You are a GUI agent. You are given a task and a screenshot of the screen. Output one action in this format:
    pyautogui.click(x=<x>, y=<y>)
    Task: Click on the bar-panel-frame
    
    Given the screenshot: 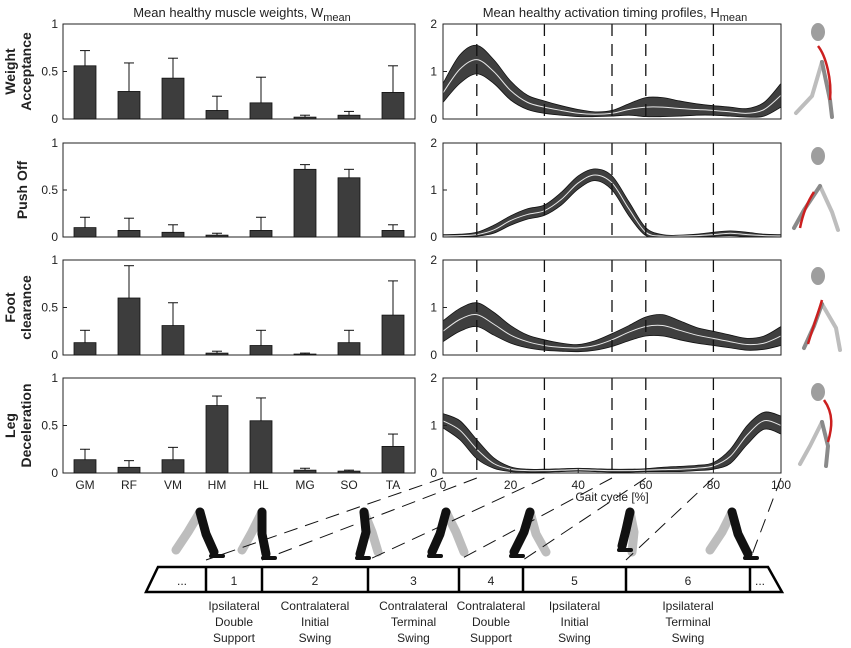 What is the action you would take?
    pyautogui.click(x=239, y=190)
    